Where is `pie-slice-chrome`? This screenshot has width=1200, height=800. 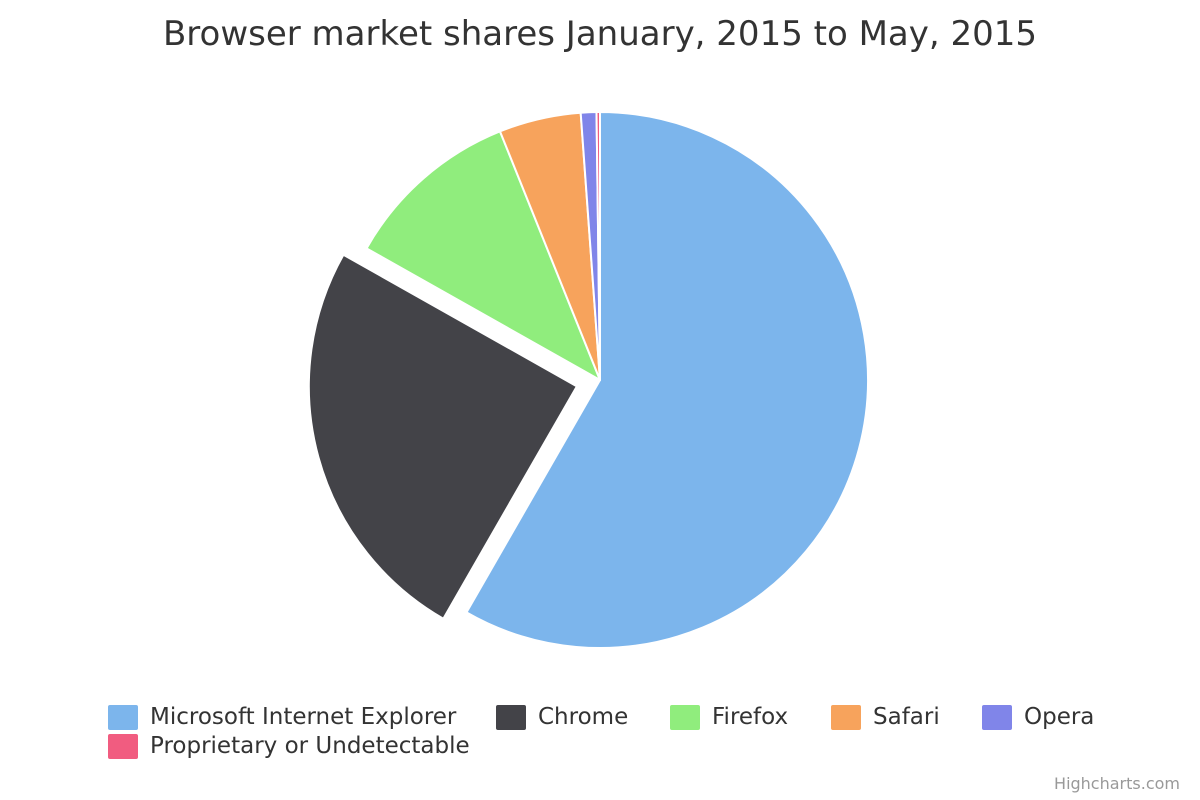 pie-slice-chrome is located at coordinates (442, 436).